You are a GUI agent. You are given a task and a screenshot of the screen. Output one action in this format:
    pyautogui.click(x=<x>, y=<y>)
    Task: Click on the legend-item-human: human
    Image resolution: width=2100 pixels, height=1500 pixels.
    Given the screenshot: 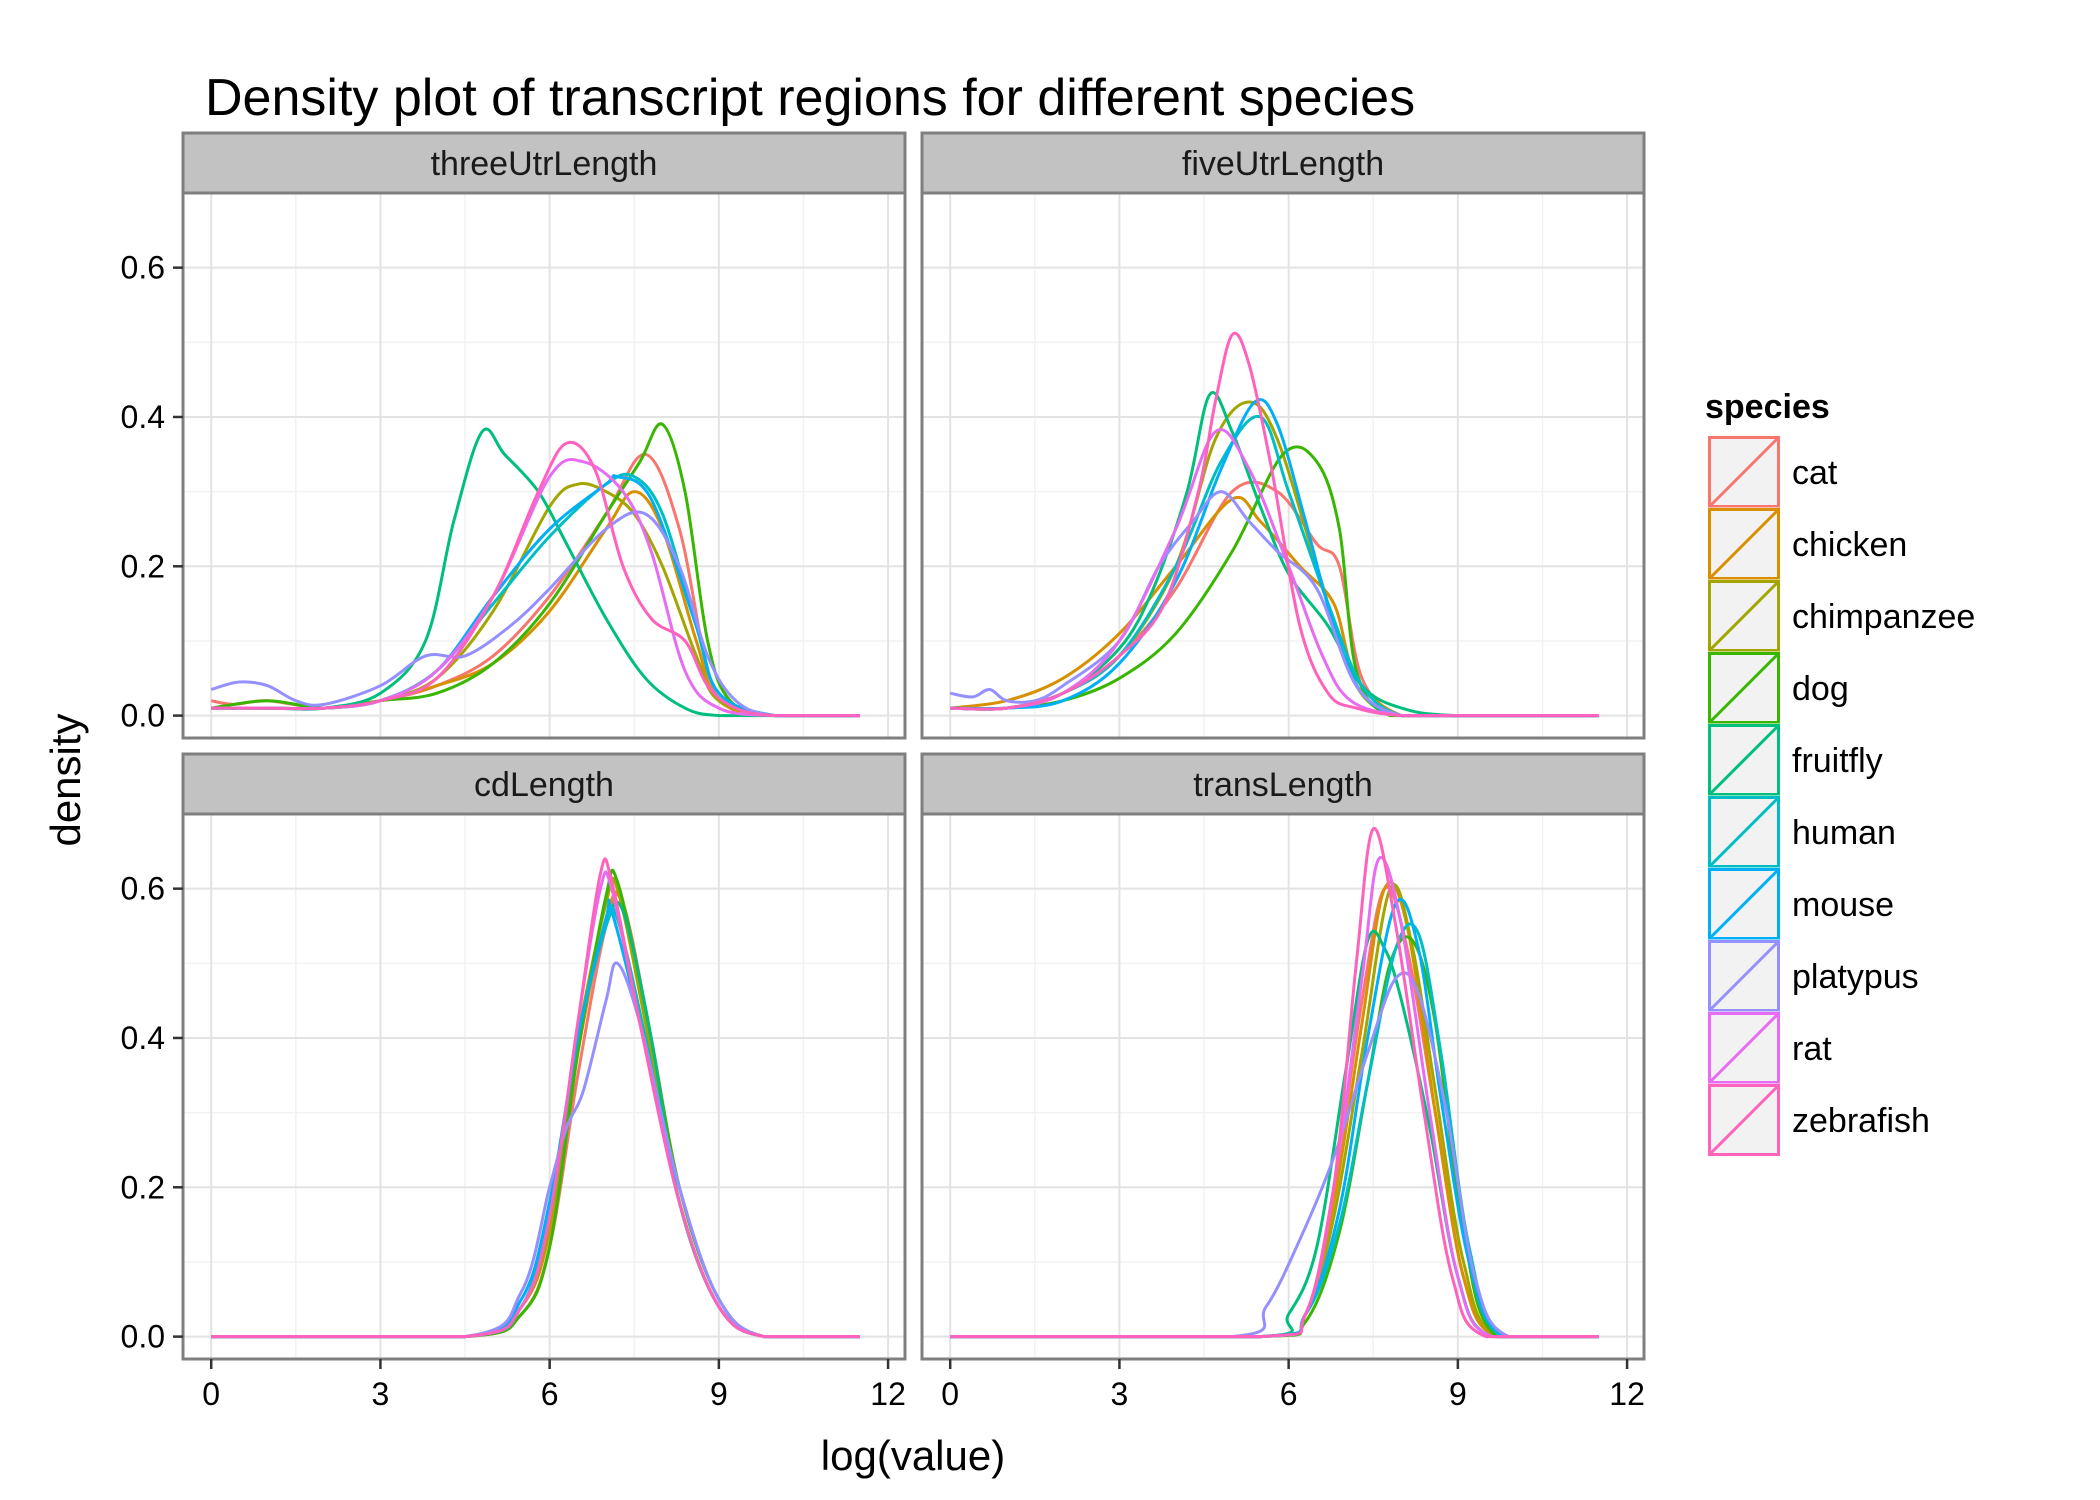 What is the action you would take?
    pyautogui.click(x=1801, y=832)
    